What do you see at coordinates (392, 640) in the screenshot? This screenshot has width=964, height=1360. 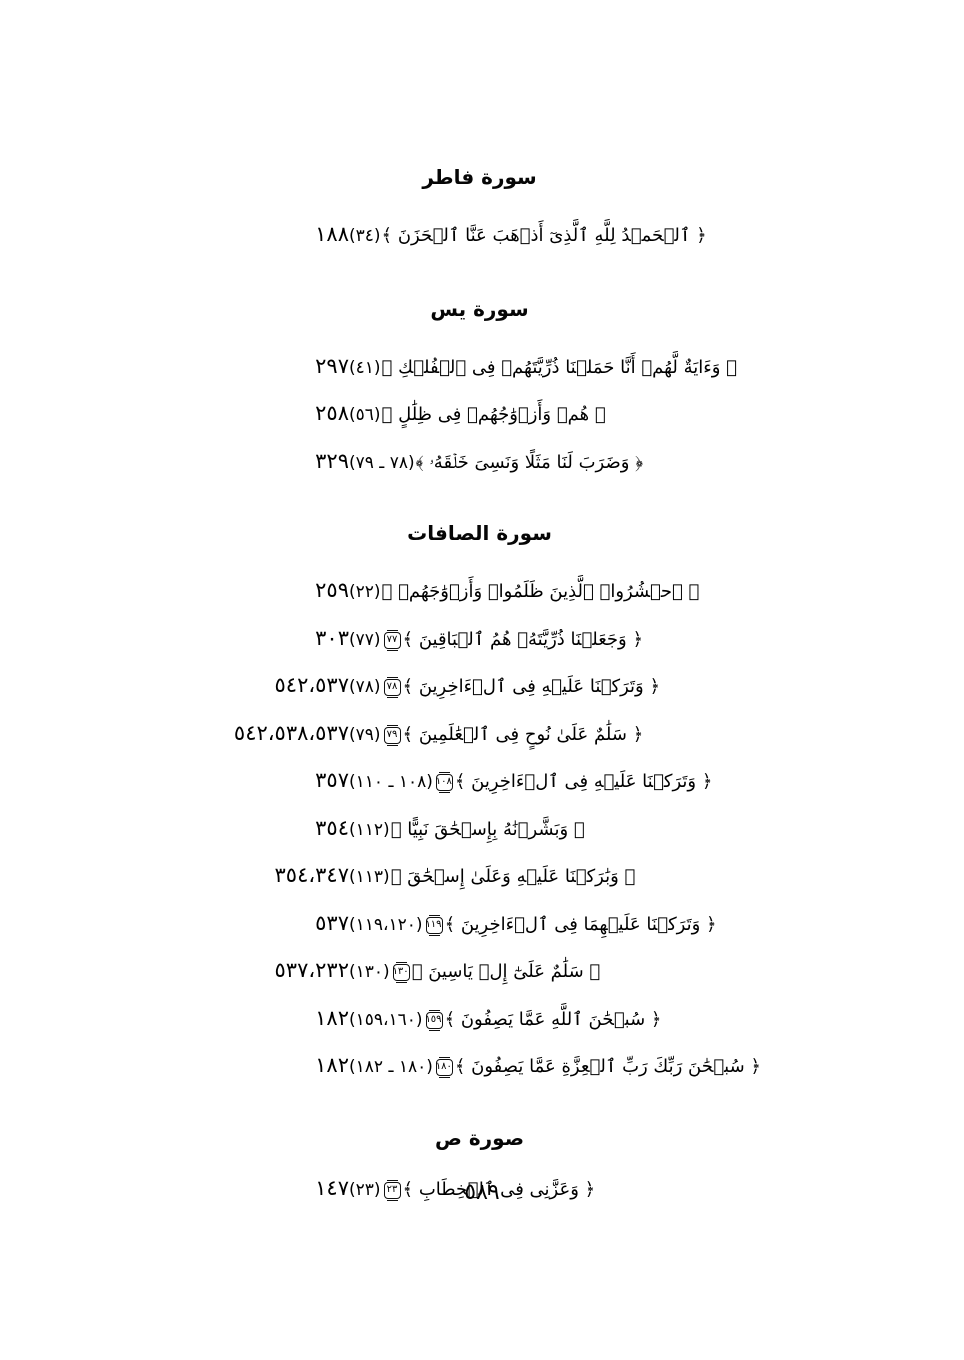 I see `ayah-end-marker-icon: ٧٧` at bounding box center [392, 640].